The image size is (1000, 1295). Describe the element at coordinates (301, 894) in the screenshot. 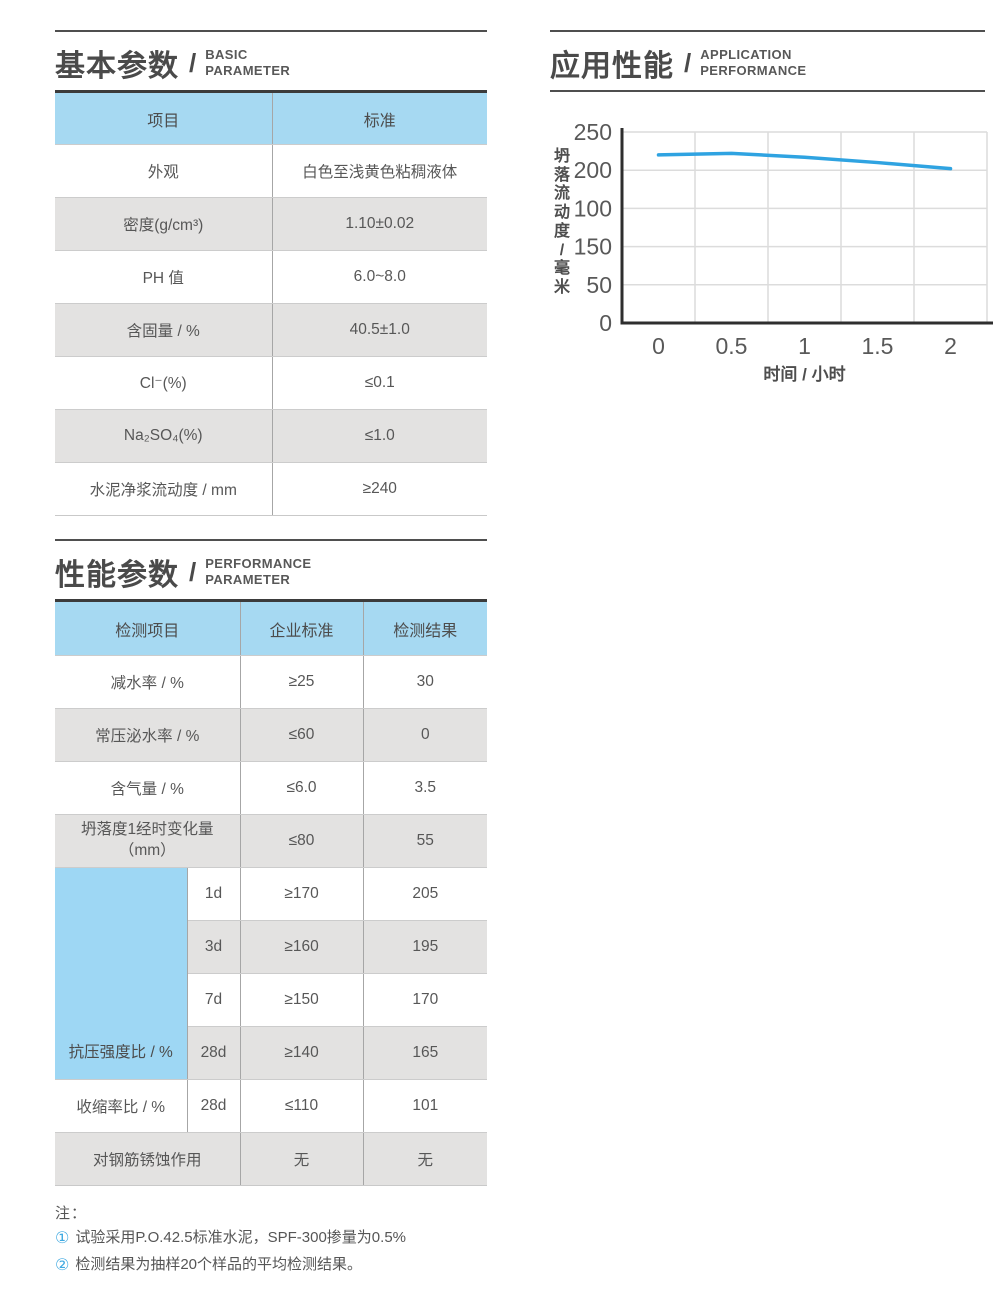

I see `standard-value: ≥170` at that location.